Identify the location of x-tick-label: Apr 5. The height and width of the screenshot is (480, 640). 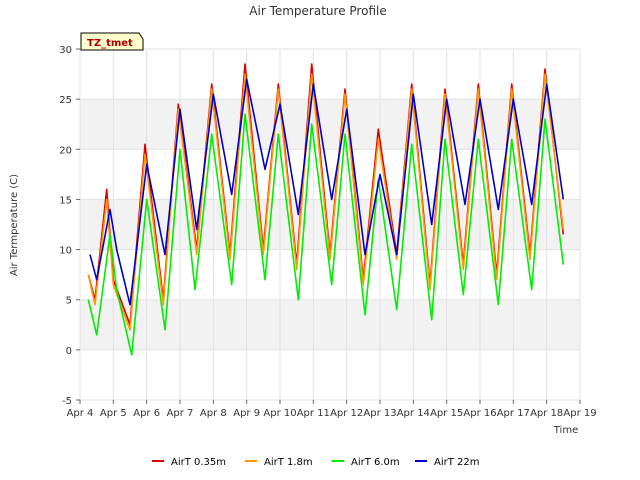
(113, 413).